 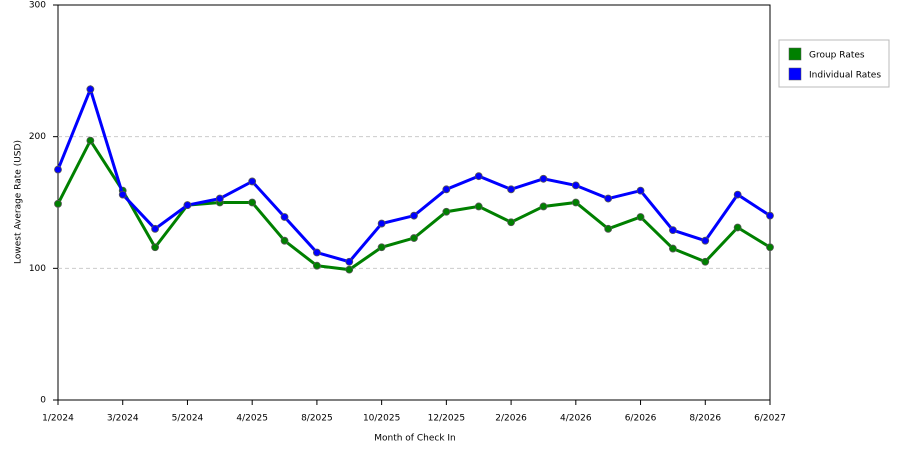 I want to click on y-tick-label: 100, so click(x=37, y=269).